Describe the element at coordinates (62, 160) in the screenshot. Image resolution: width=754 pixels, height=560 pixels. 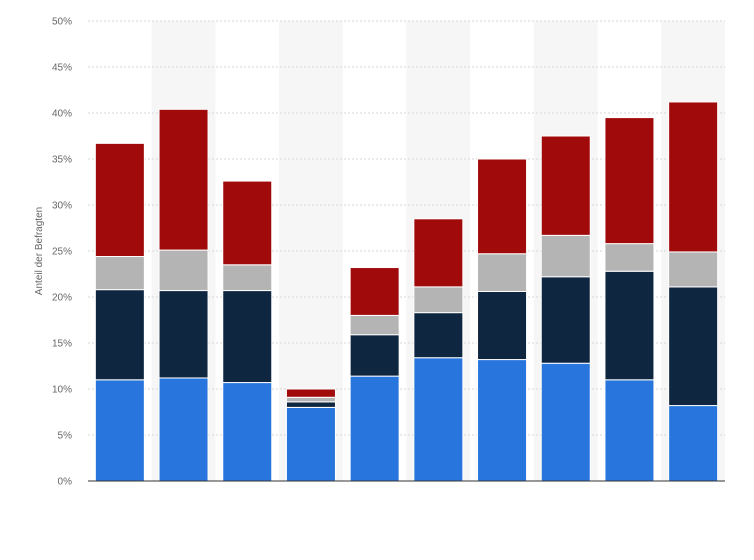
I see `y-tick-label: 35%` at that location.